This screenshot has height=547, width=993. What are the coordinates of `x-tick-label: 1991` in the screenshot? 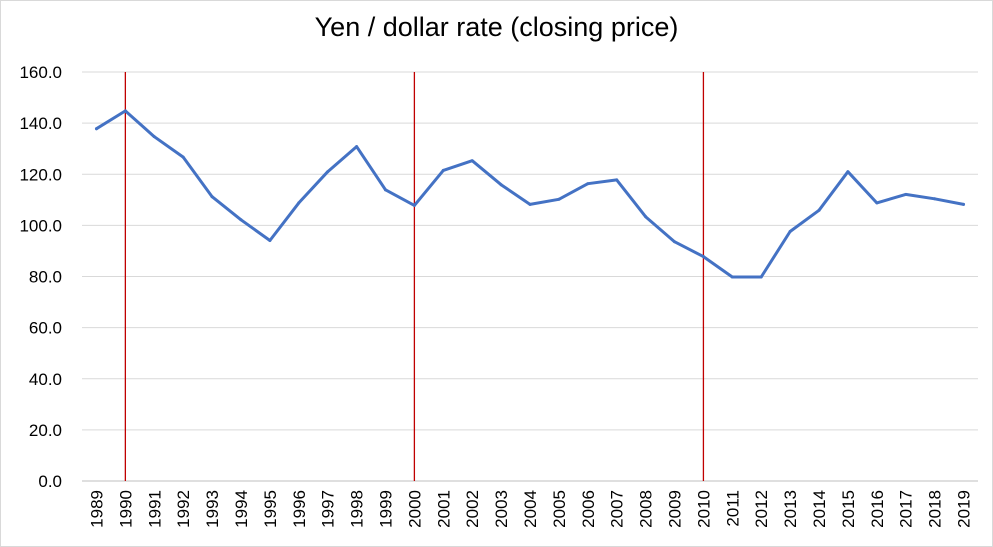 It's located at (154, 509).